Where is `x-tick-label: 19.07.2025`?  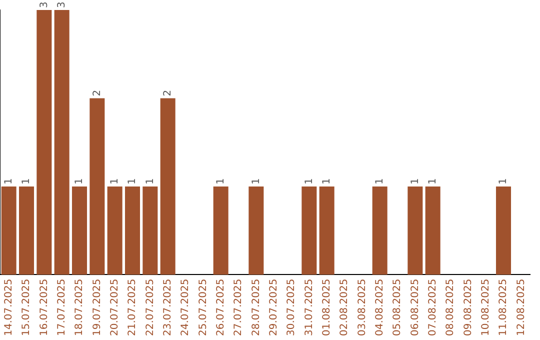
x-tick-label: 19.07.2025 is located at coordinates (97, 307).